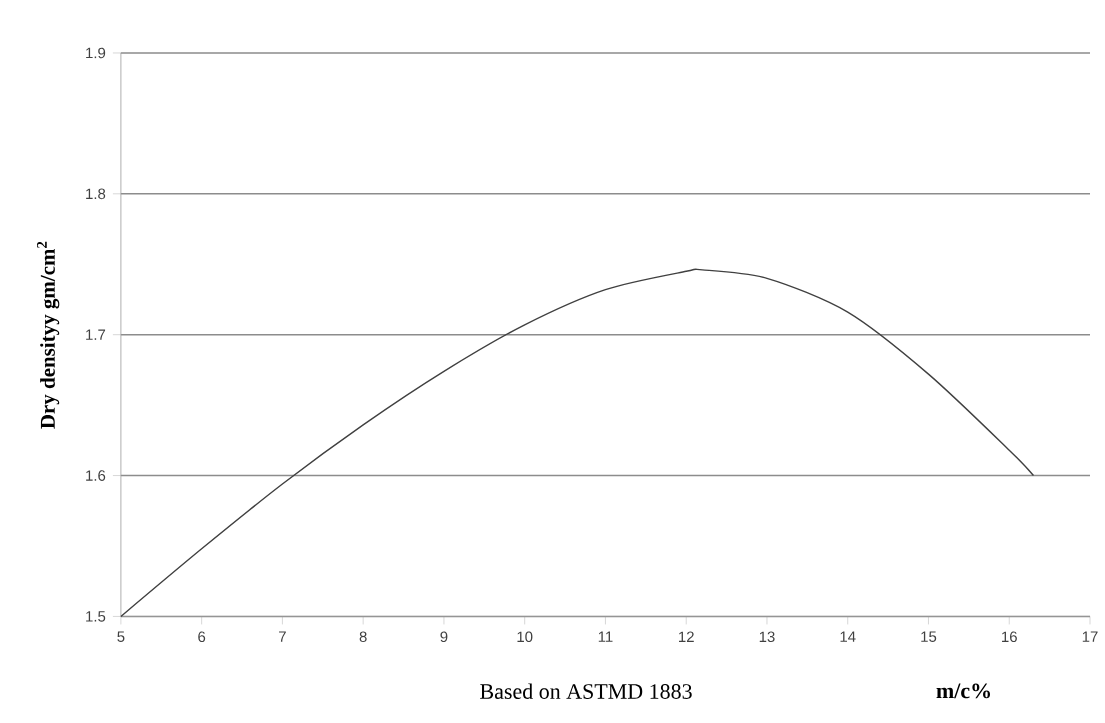 This screenshot has width=1105, height=723. Describe the element at coordinates (96, 193) in the screenshot. I see `y-tick-label: 1.8` at that location.